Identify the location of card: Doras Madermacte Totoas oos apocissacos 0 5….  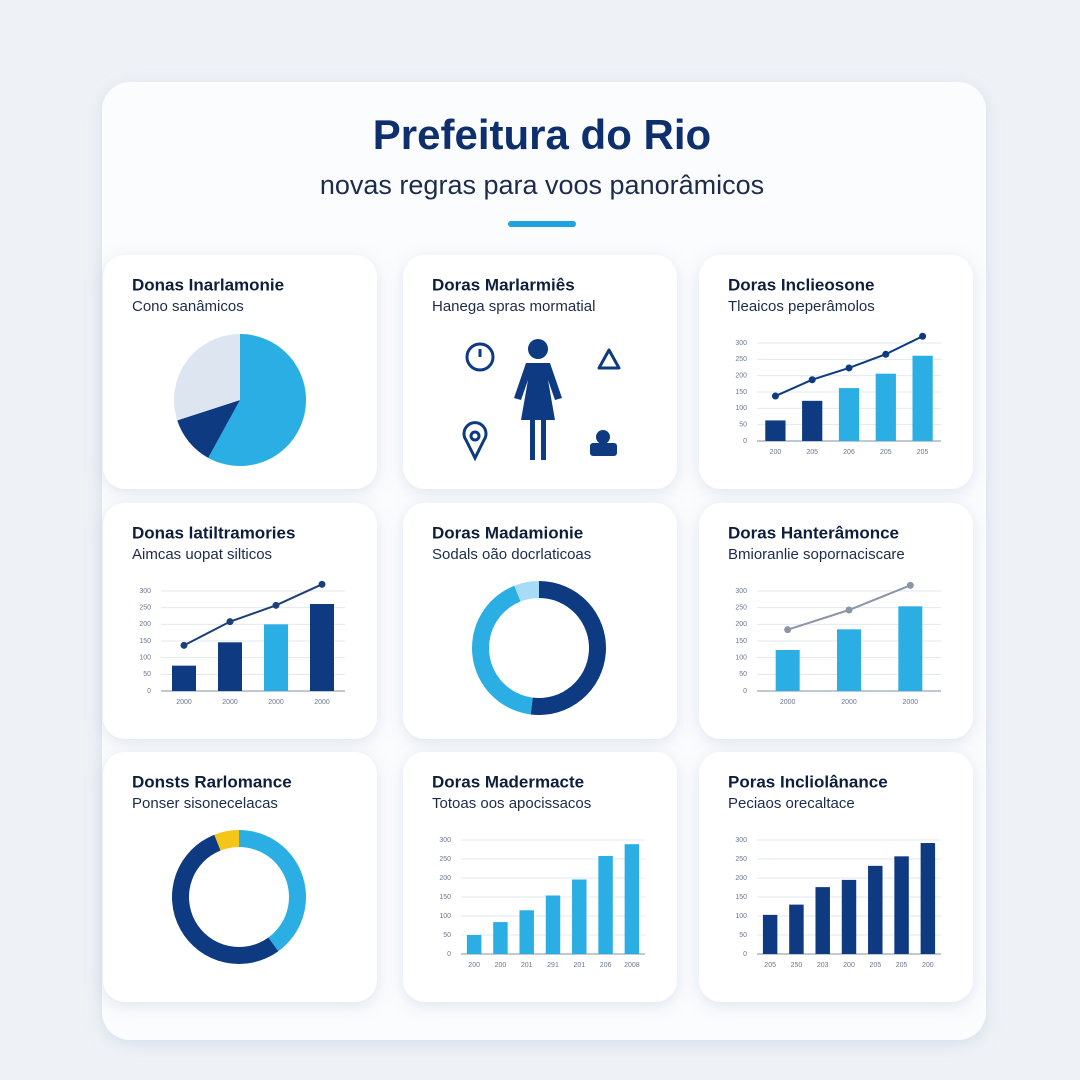
(540, 877).